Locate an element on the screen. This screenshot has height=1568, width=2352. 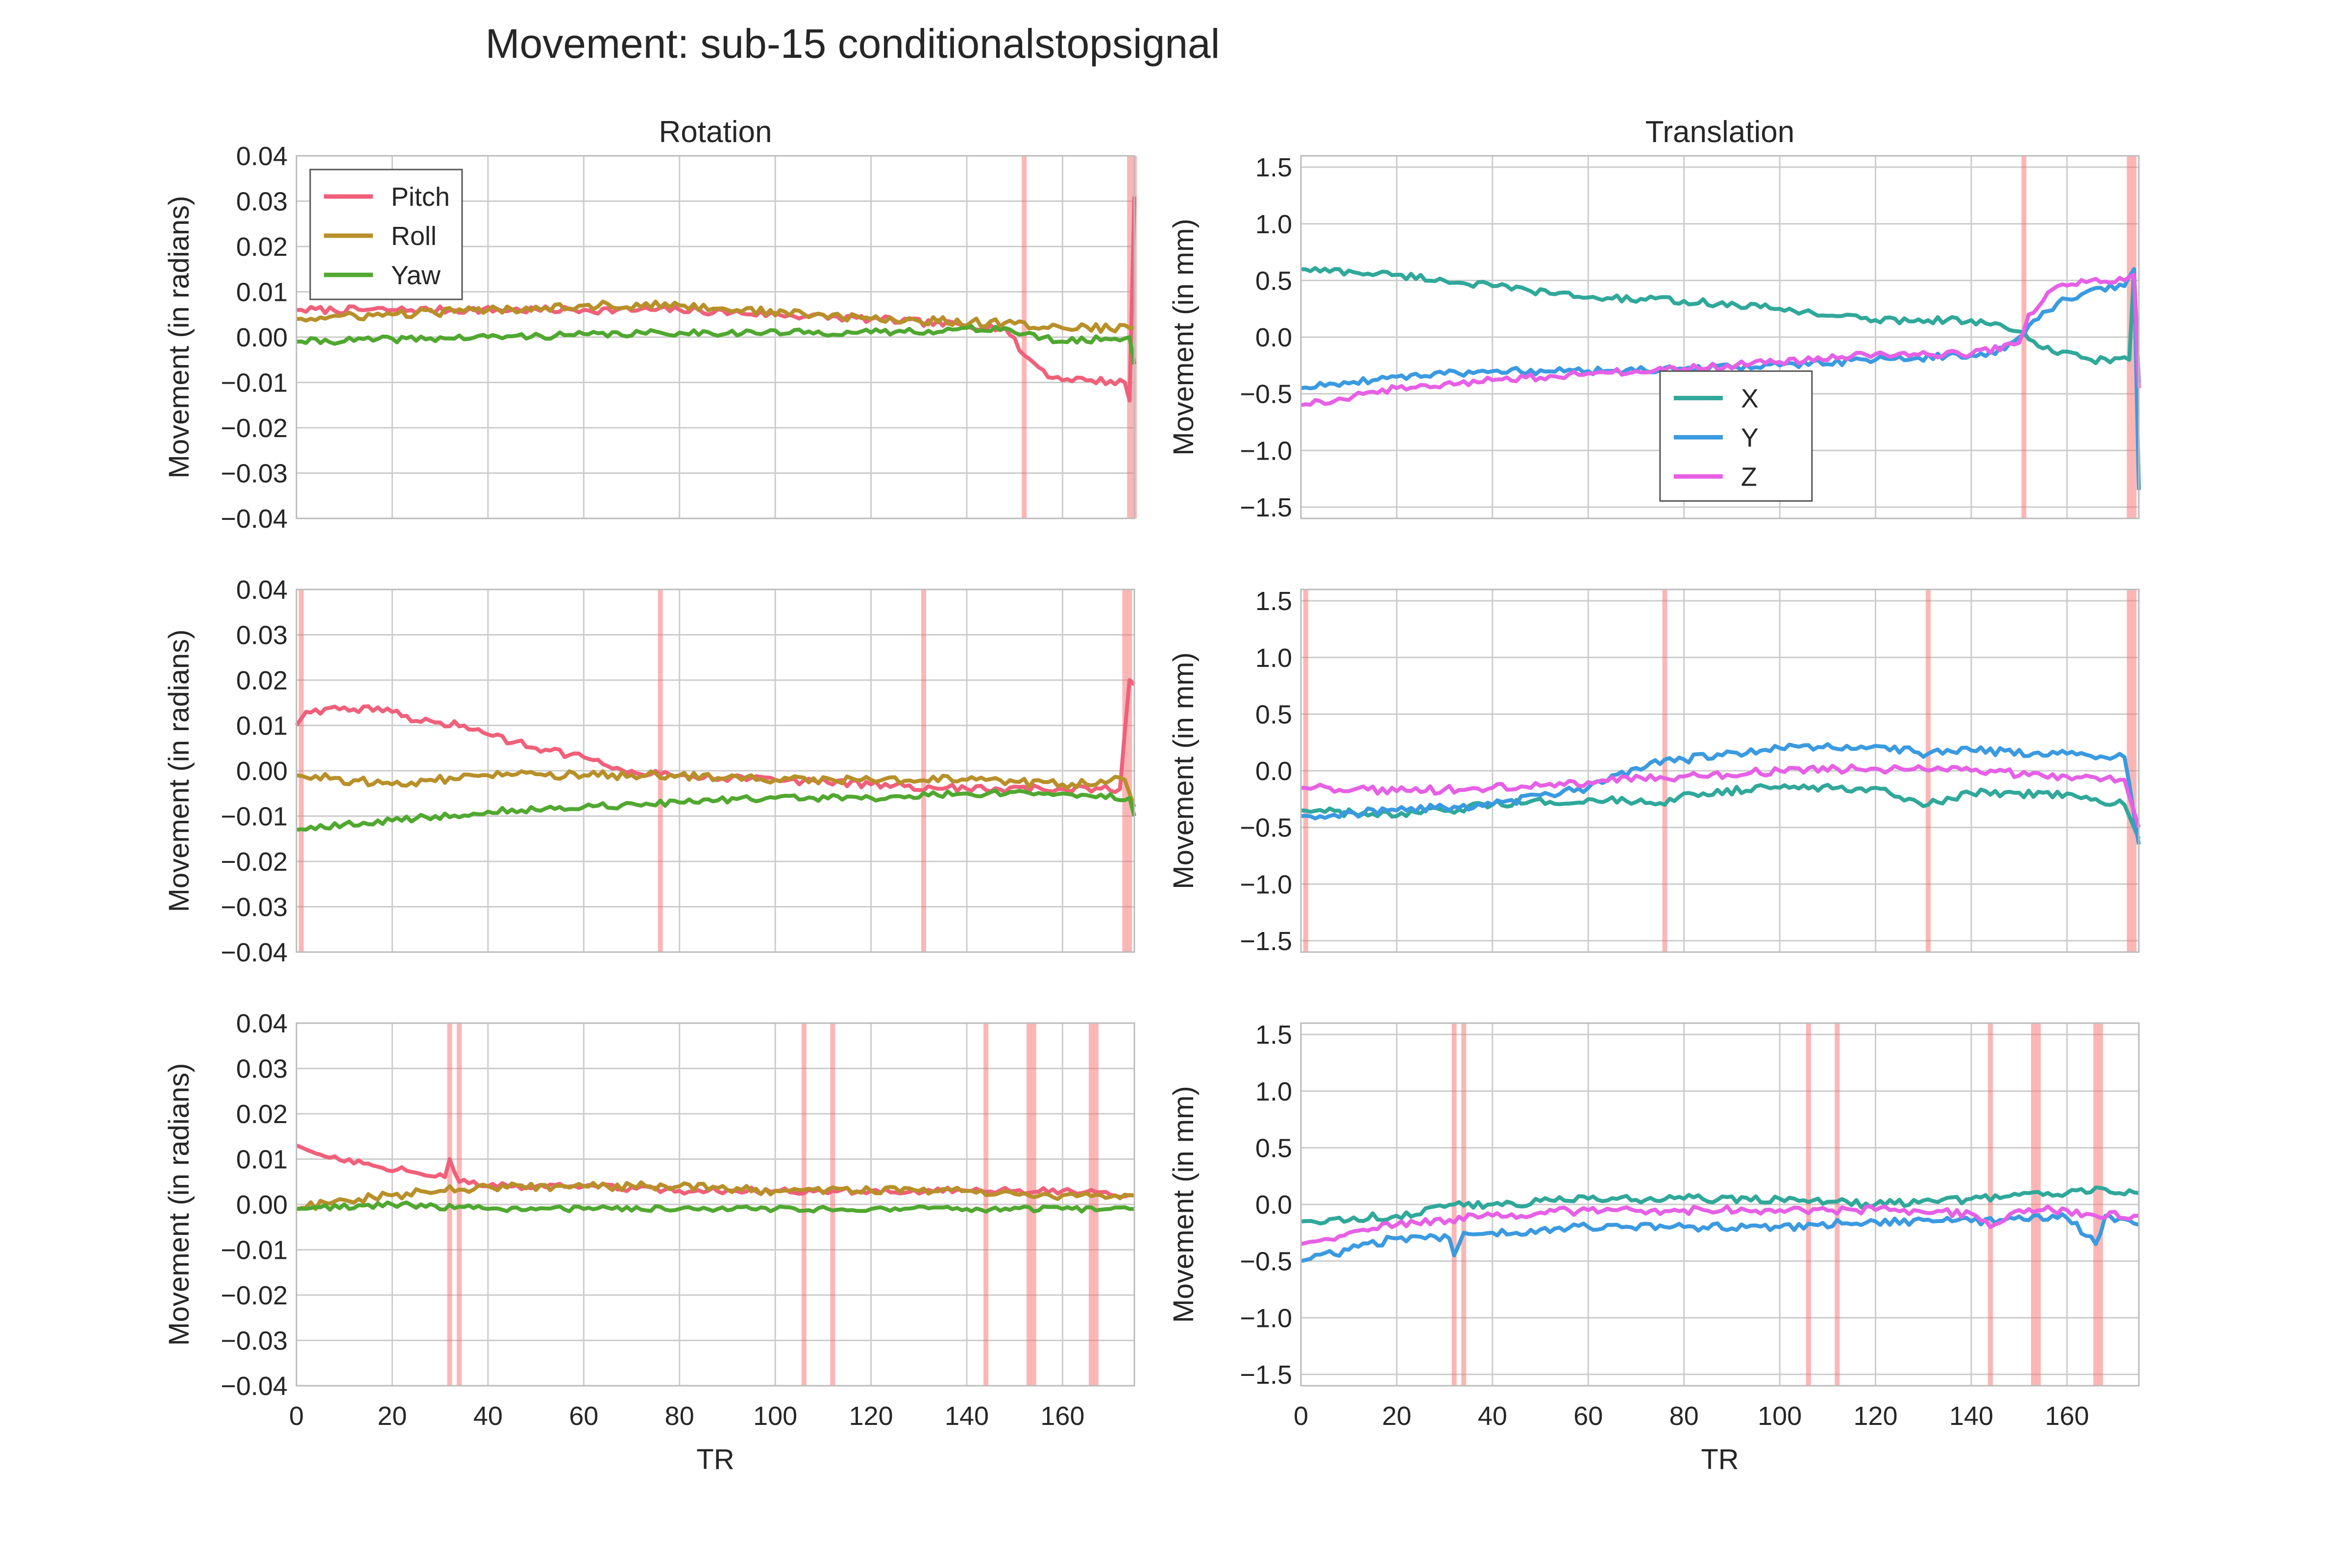
translation-run-2-panel: −1.5 −1.0 −0.5 0.0 0.5 1.0 1.5 Movement (in mm) is located at coordinates (1654, 771).